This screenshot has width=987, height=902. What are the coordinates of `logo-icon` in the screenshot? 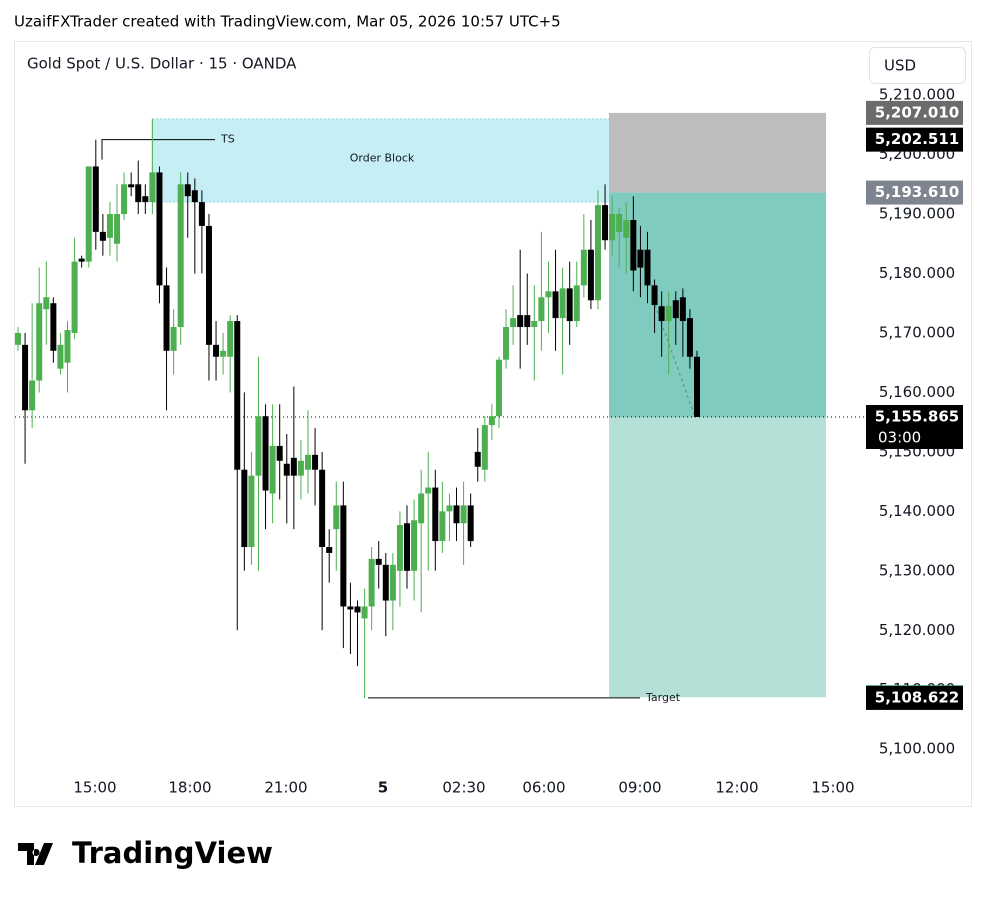 It's located at (35, 854).